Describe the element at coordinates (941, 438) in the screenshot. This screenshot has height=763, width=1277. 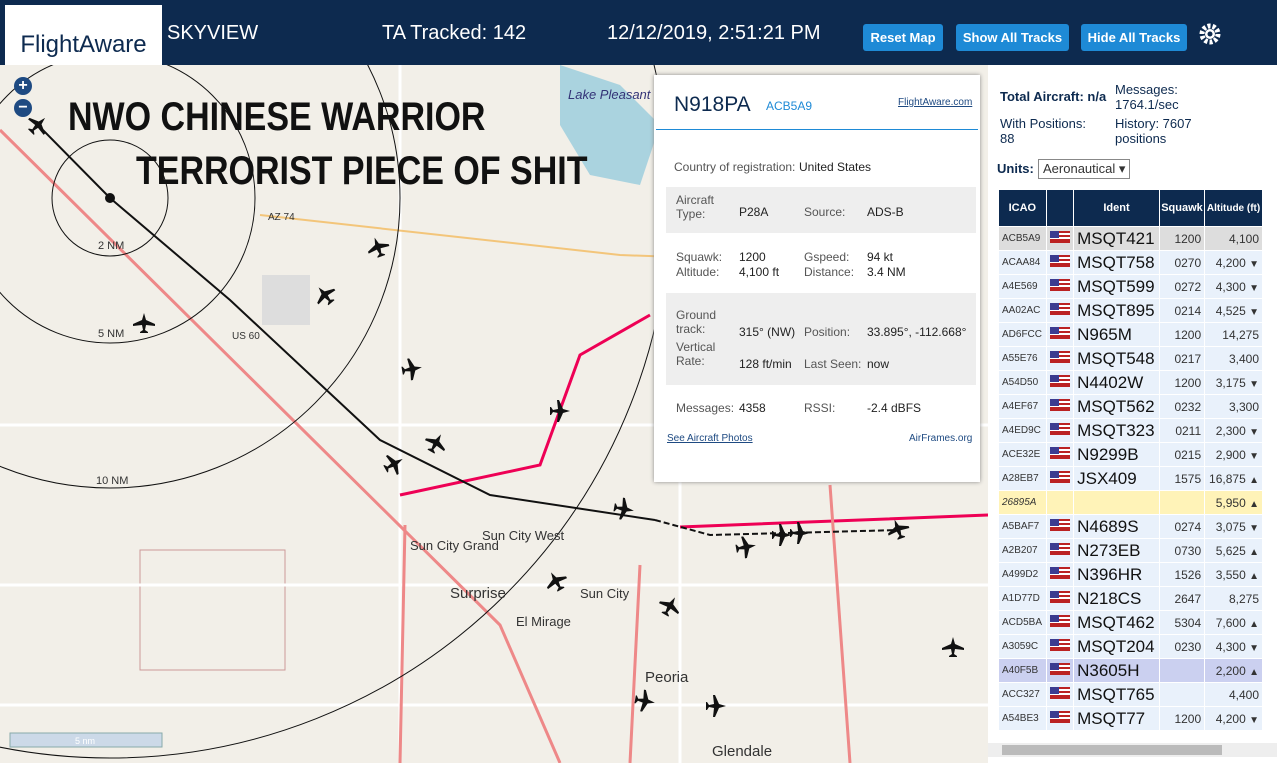
I see `link: AirFrames.org` at that location.